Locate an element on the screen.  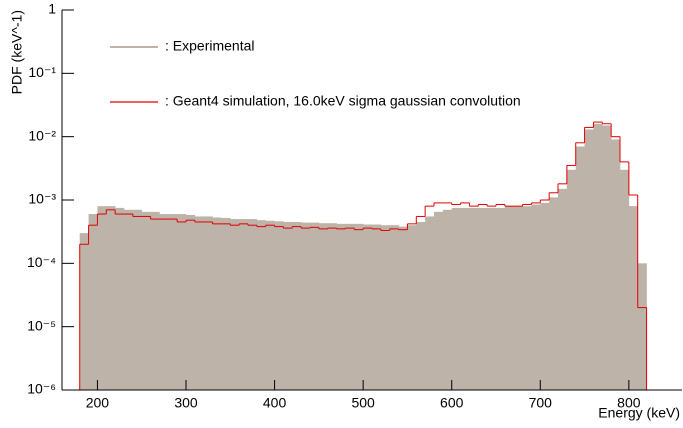
y-tick-label: 10⁻⁵ is located at coordinates (41, 325).